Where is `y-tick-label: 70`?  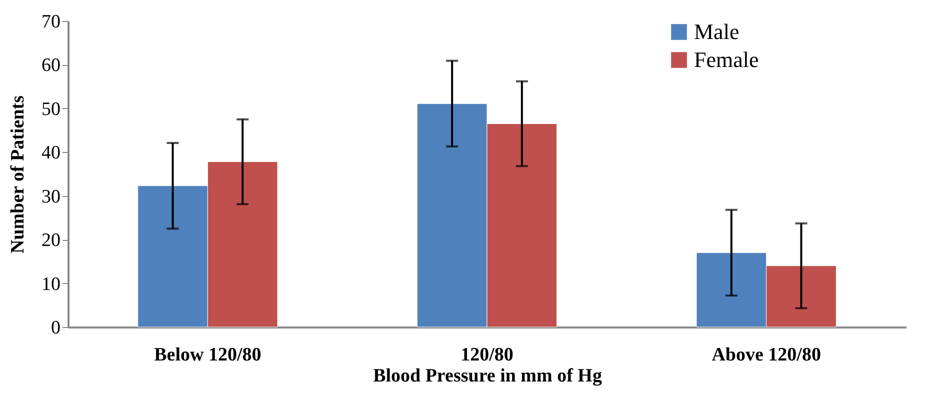 y-tick-label: 70 is located at coordinates (51, 22).